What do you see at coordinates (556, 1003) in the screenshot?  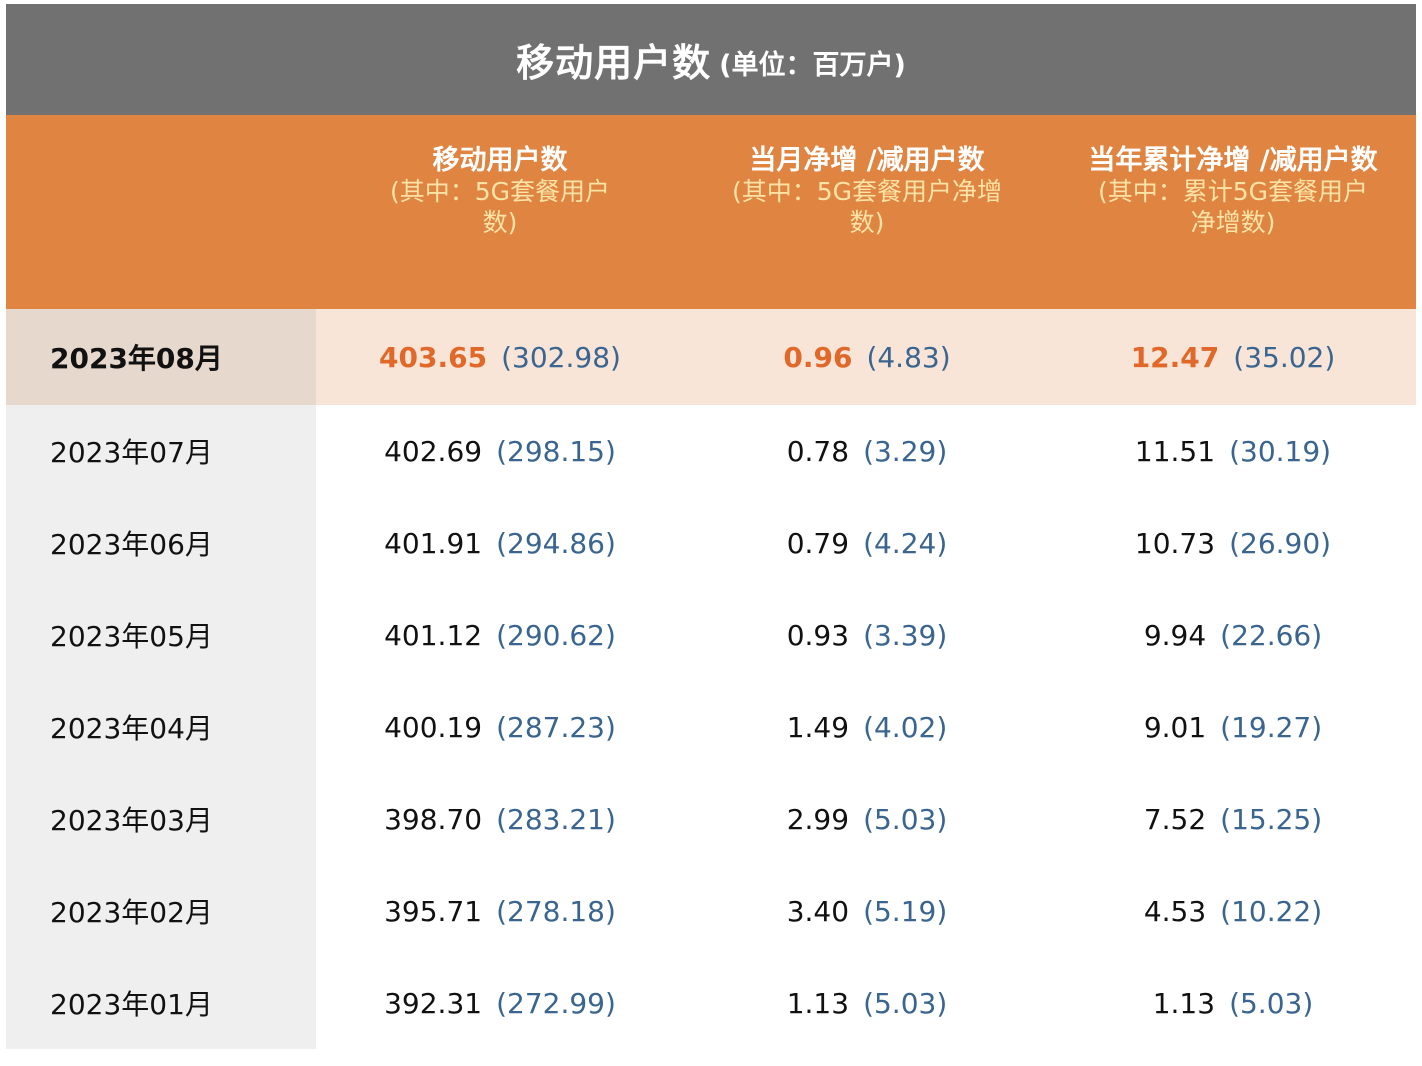 I see `users-5g-value: (272.99)` at bounding box center [556, 1003].